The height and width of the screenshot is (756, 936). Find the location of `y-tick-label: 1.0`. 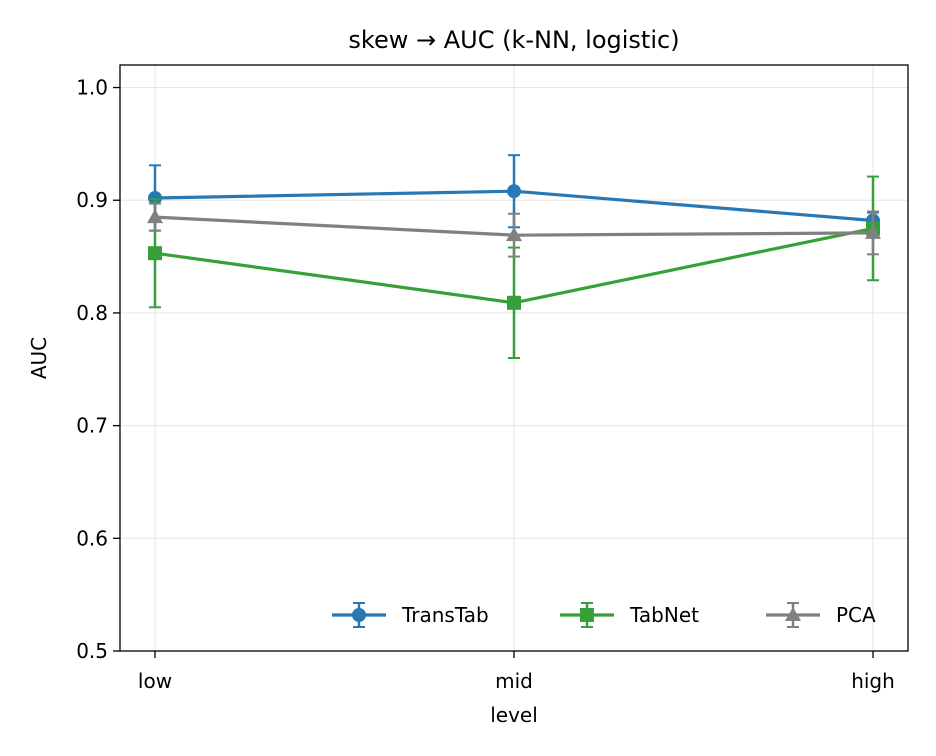

y-tick-label: 1.0 is located at coordinates (92, 88).